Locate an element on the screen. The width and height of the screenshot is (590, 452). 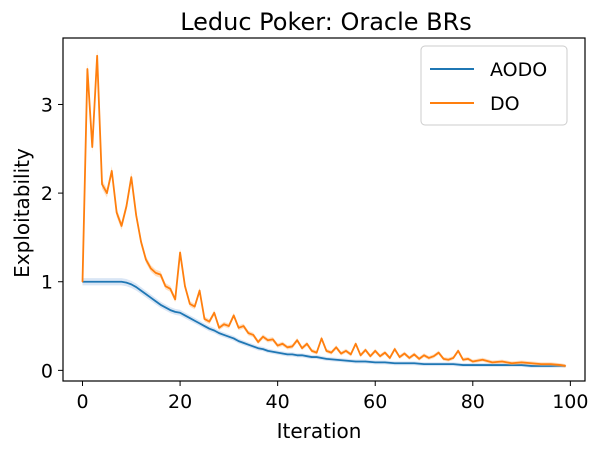
y-tick-label: 1 is located at coordinates (47, 283).